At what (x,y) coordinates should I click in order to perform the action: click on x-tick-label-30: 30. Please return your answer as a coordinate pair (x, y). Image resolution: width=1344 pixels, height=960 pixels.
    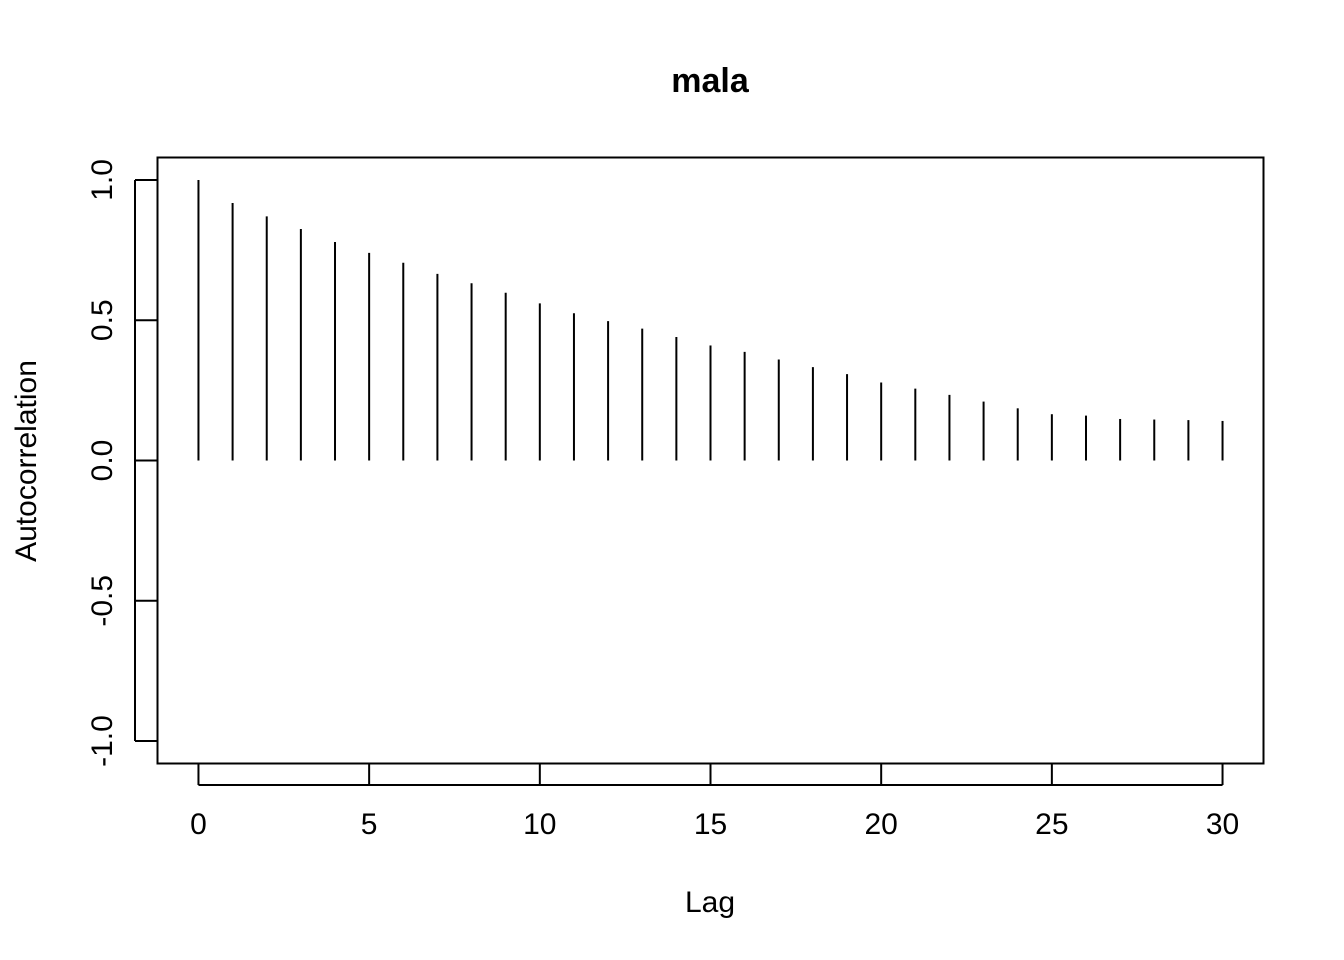
    Looking at the image, I should click on (1222, 824).